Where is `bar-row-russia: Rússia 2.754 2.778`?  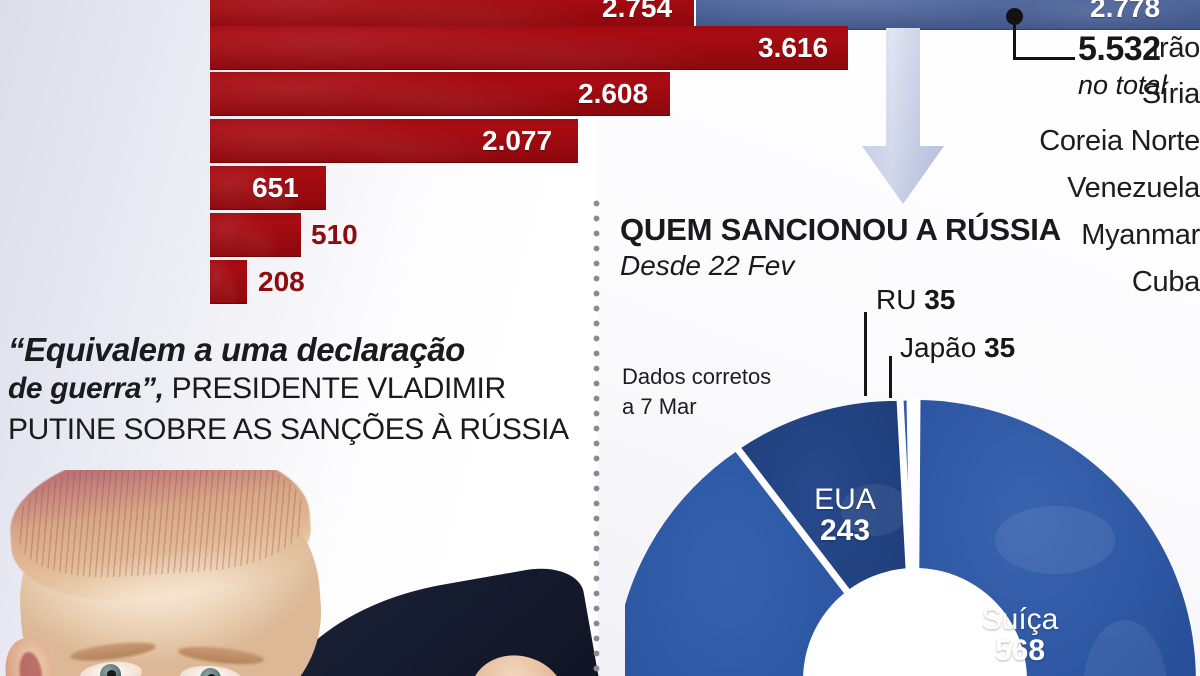
bar-row-russia: Rússia 2.754 2.778 is located at coordinates (600, 15).